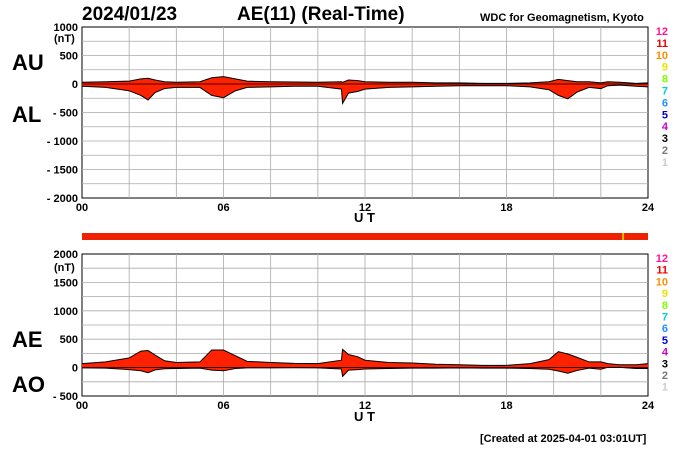 The image size is (700, 450). Describe the element at coordinates (62, 171) in the screenshot. I see `aual-ytick-label: - 1500` at that location.